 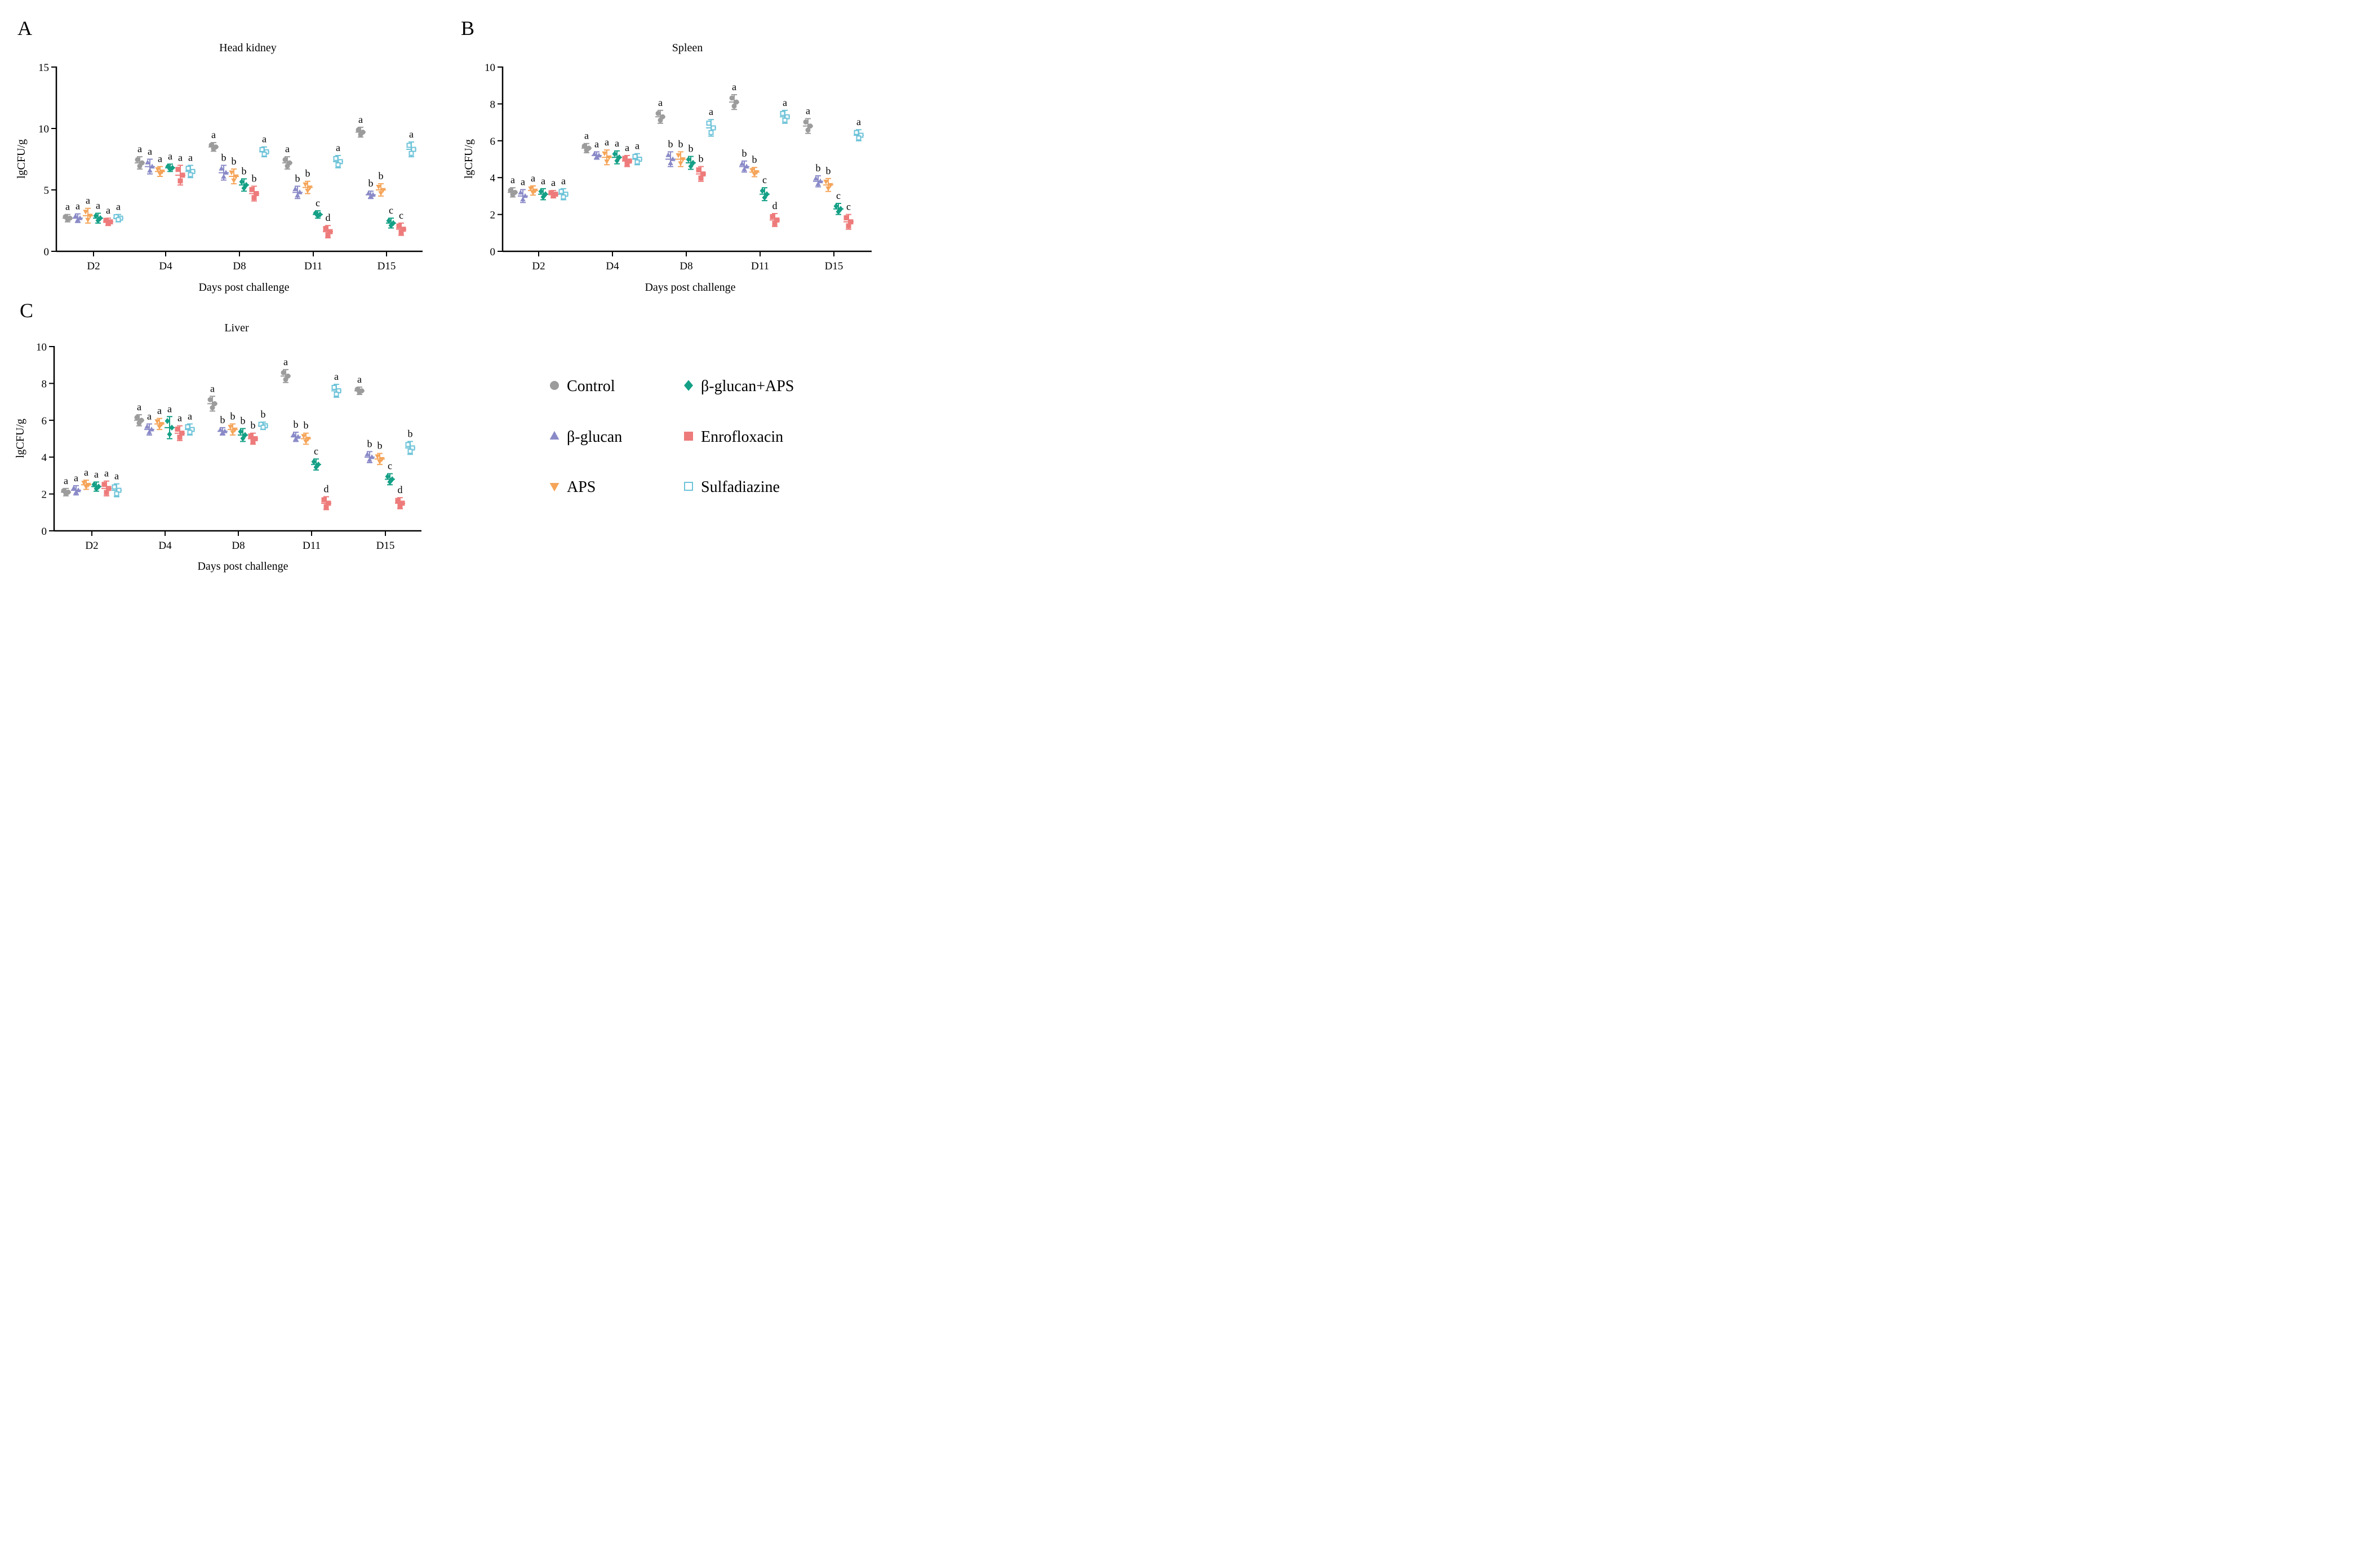 What do you see at coordinates (810, 126) in the screenshot?
I see `point-control-d15` at bounding box center [810, 126].